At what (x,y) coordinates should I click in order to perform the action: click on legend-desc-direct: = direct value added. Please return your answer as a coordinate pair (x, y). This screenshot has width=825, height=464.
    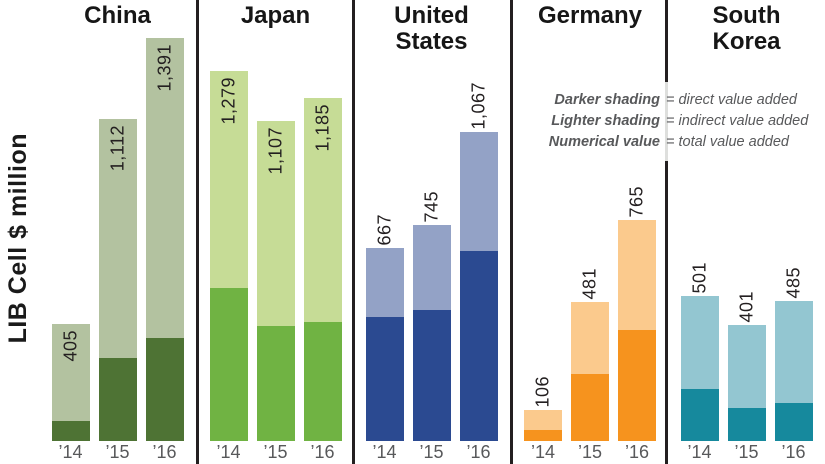
    Looking at the image, I should click on (731, 100).